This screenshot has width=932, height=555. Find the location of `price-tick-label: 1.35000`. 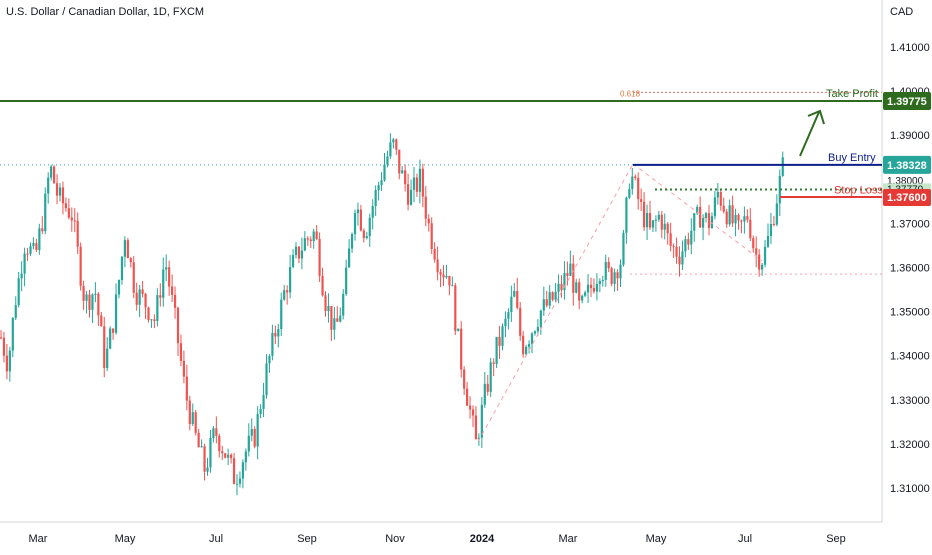

price-tick-label: 1.35000 is located at coordinates (910, 313).